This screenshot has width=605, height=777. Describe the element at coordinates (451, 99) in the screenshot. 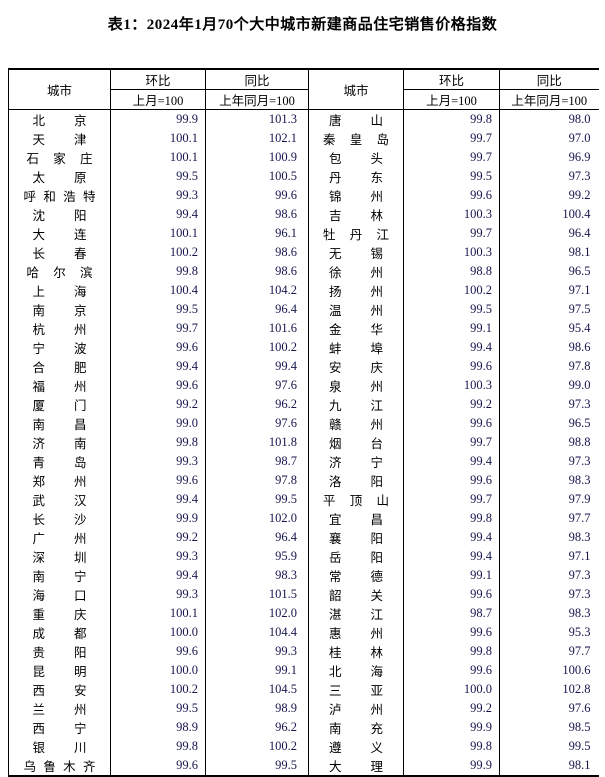

I see `header-mom-base-right: 上月=100` at that location.